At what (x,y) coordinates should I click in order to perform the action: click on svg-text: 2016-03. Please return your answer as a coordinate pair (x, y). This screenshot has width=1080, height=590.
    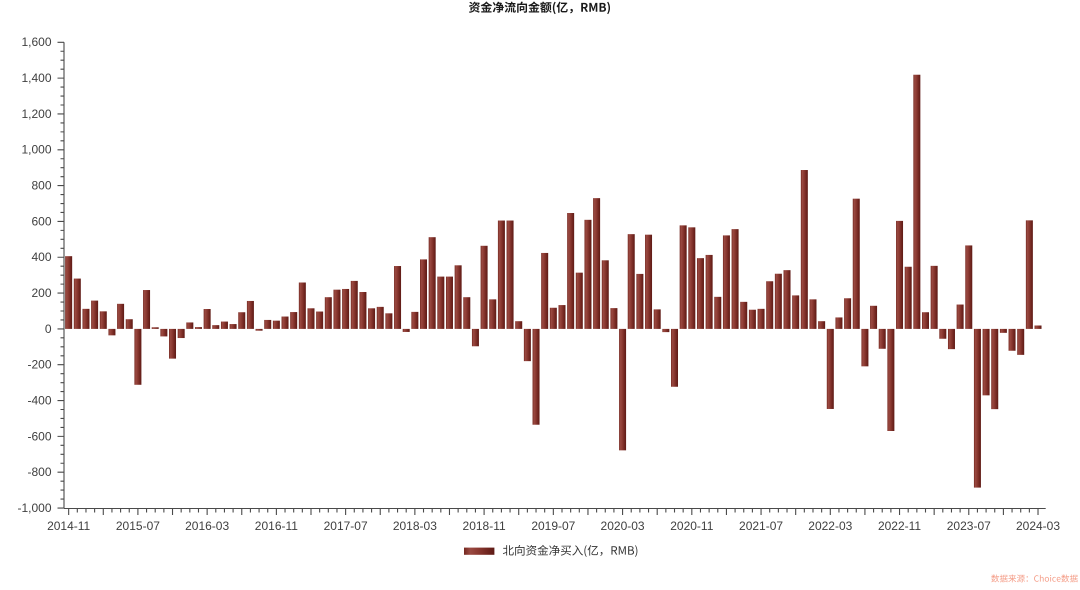
    Looking at the image, I should click on (207, 526).